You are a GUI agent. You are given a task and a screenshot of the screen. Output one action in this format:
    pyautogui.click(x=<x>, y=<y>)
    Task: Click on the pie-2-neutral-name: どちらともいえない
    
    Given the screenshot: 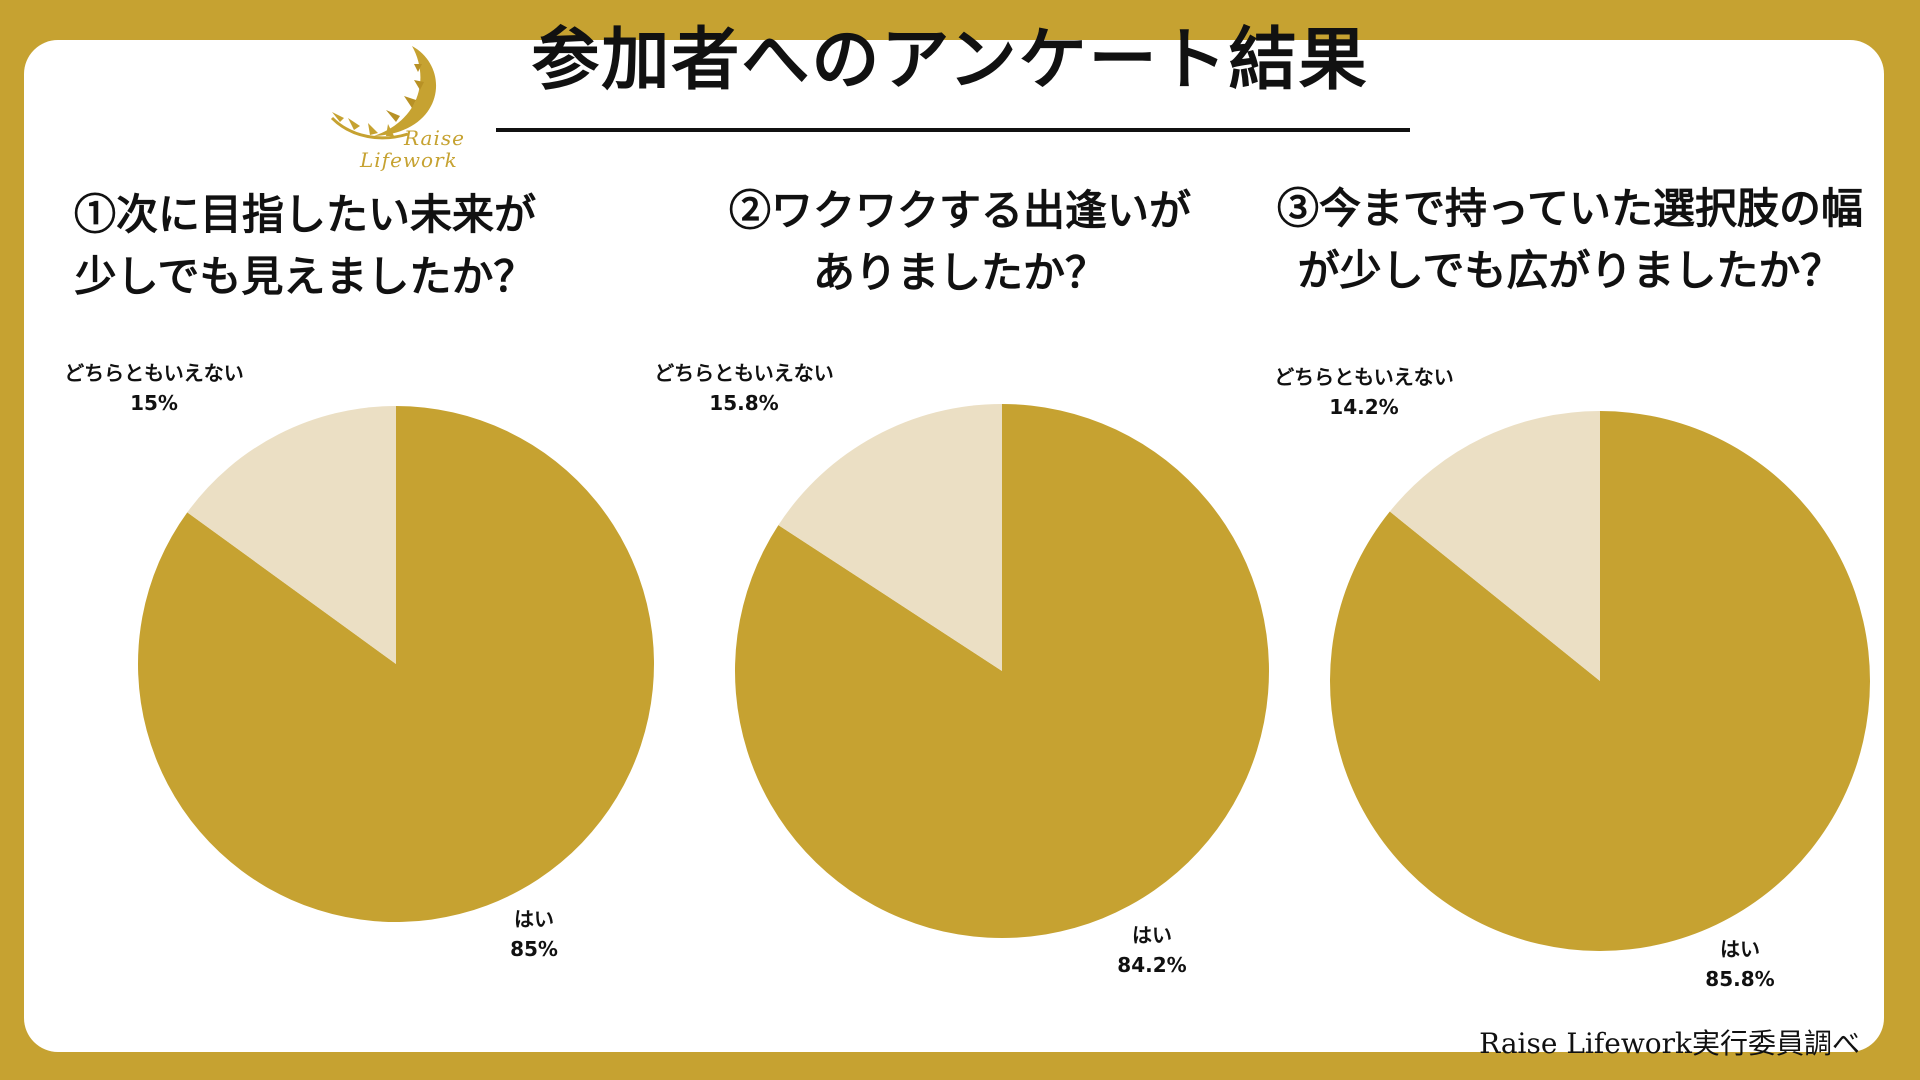 What is the action you would take?
    pyautogui.click(x=744, y=373)
    